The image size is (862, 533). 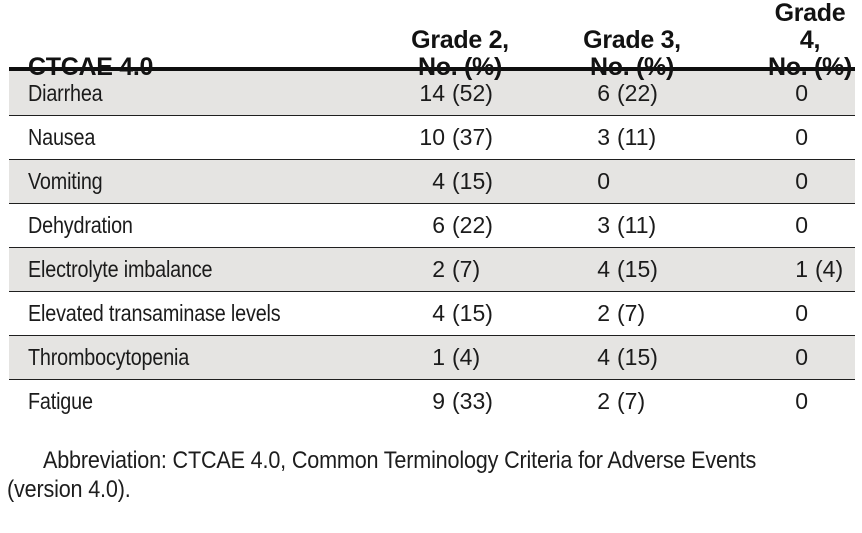 I want to click on condition-cell: Diarrhea, so click(x=204, y=93).